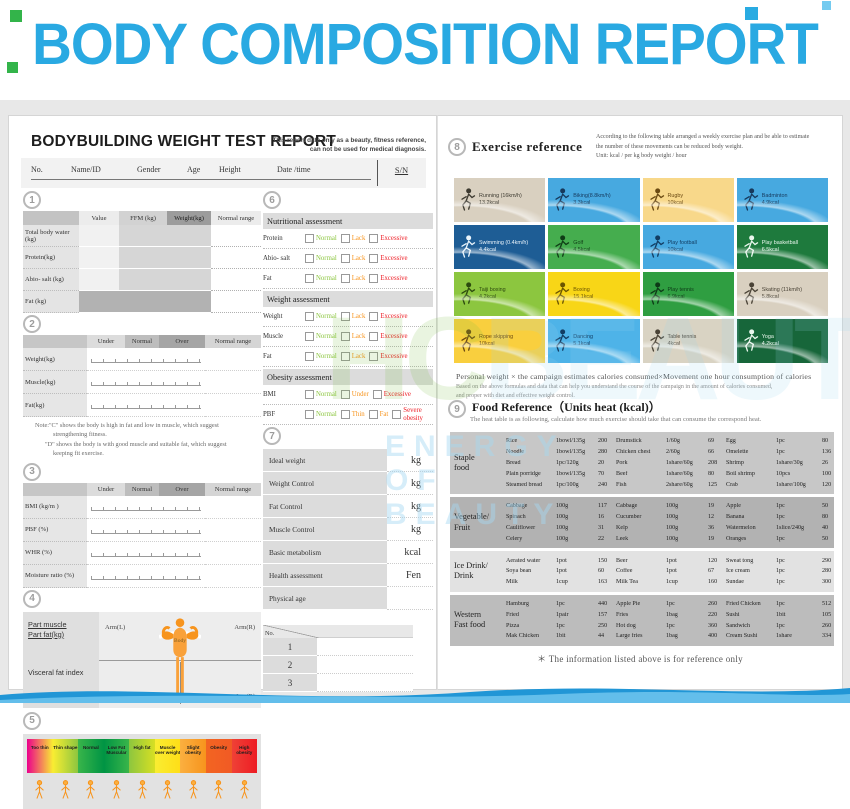 The width and height of the screenshot is (850, 809). I want to click on food-cell: Hamburg, so click(517, 603).